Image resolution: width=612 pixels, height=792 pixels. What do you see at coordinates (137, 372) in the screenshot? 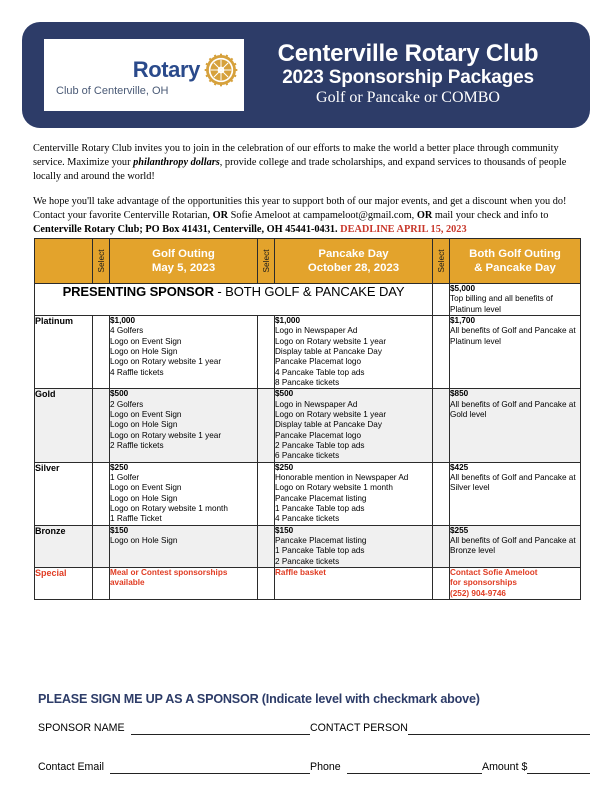
I see `golf-benefit: 4 Raffle tickets` at bounding box center [137, 372].